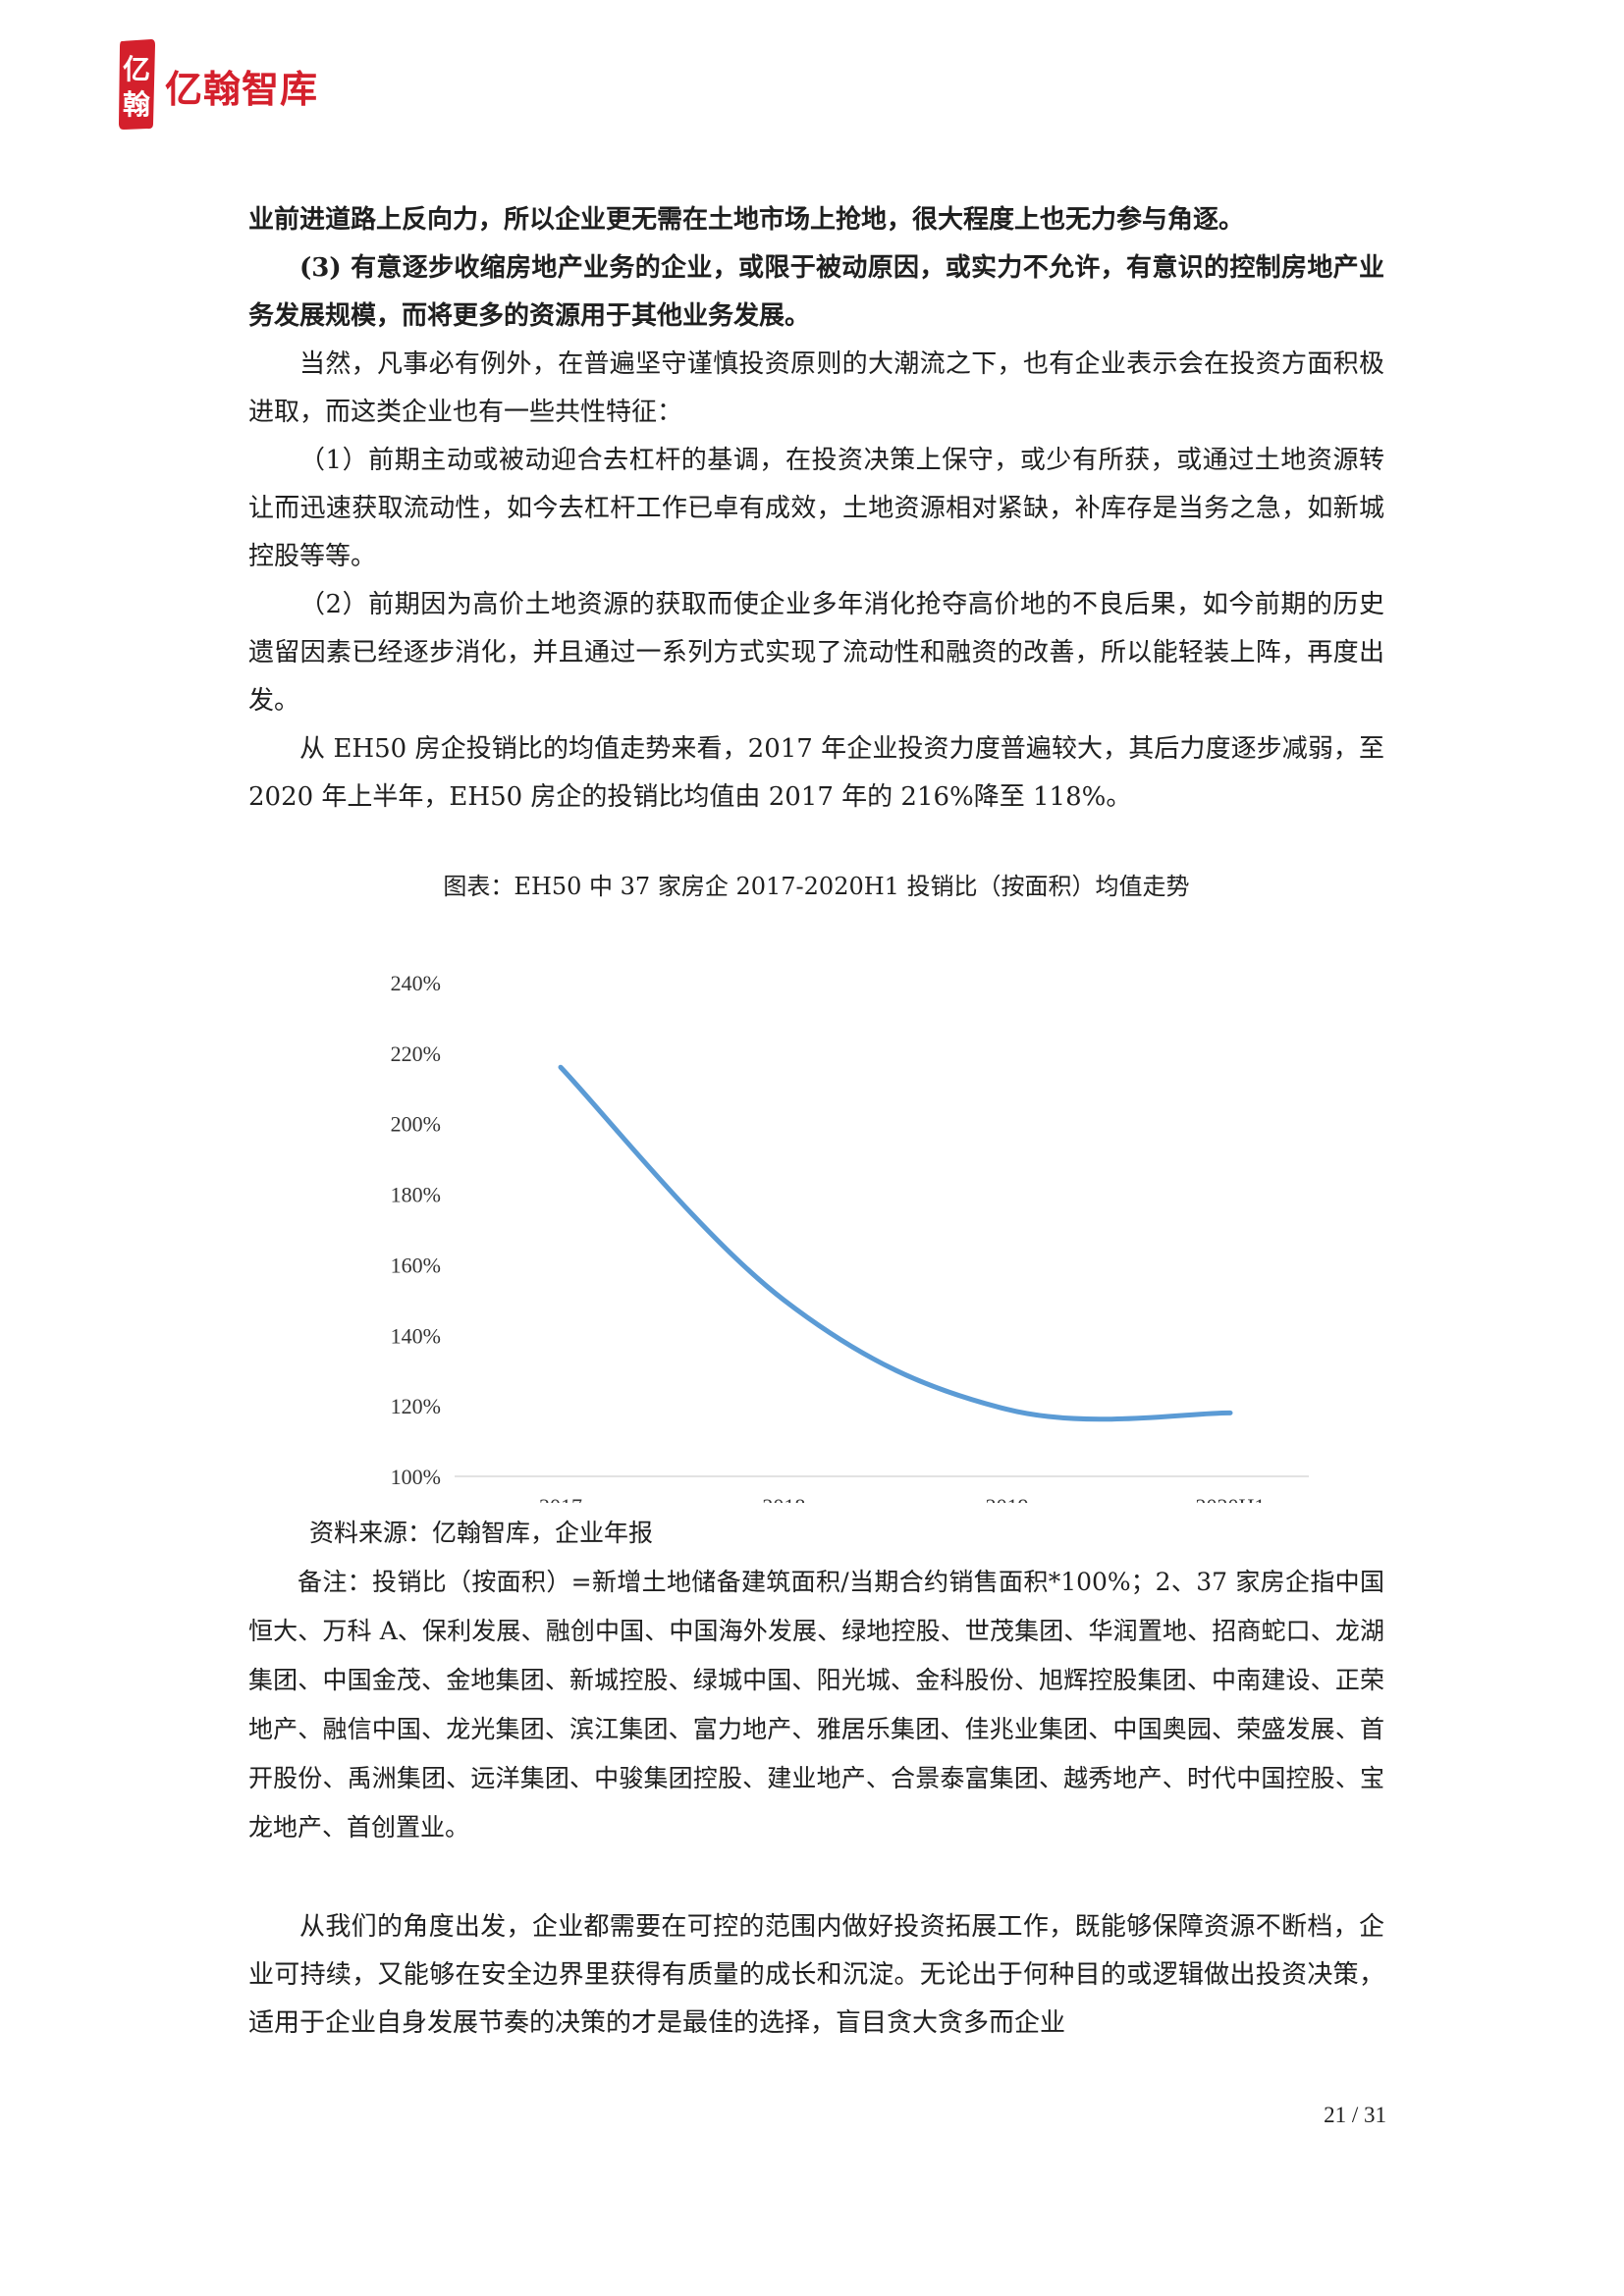  I want to click on brand-logo-text: 亿翰智库, so click(242, 90).